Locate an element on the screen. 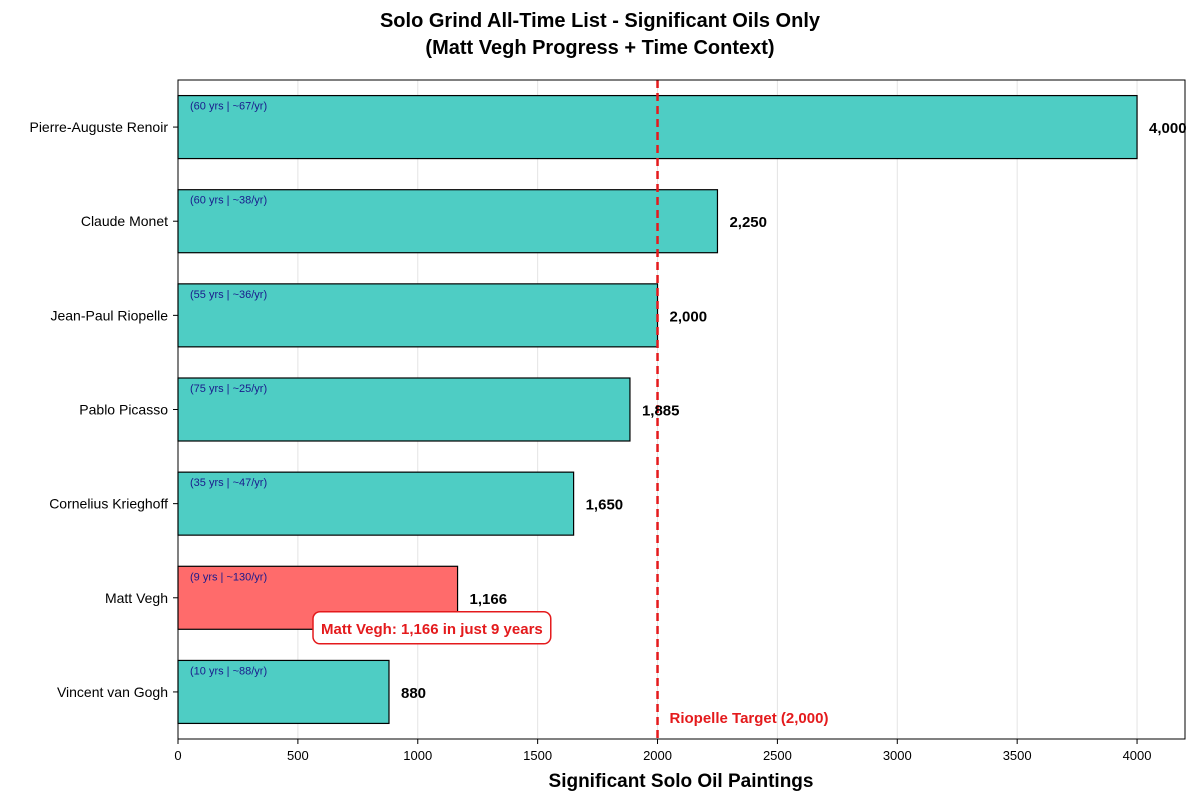 This screenshot has width=1200, height=800. bar-note: (75 yrs | ~25/yr) is located at coordinates (228, 389).